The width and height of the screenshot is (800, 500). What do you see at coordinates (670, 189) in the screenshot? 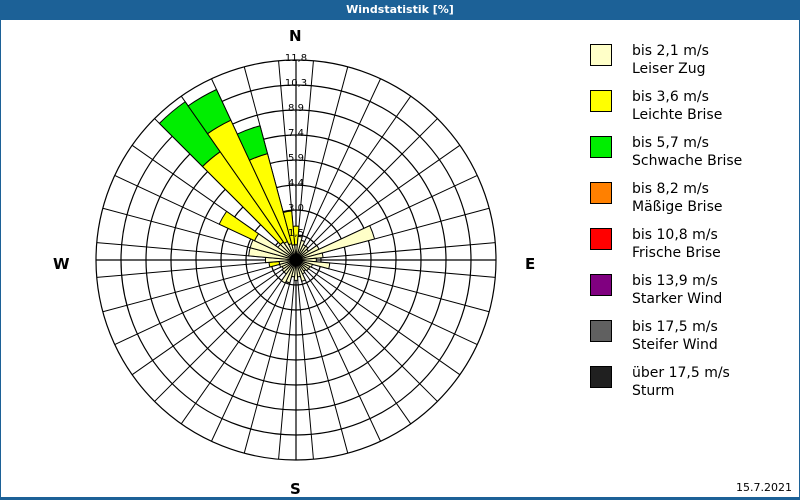
I see `legend-range: bis 8,2 m/s` at bounding box center [670, 189].